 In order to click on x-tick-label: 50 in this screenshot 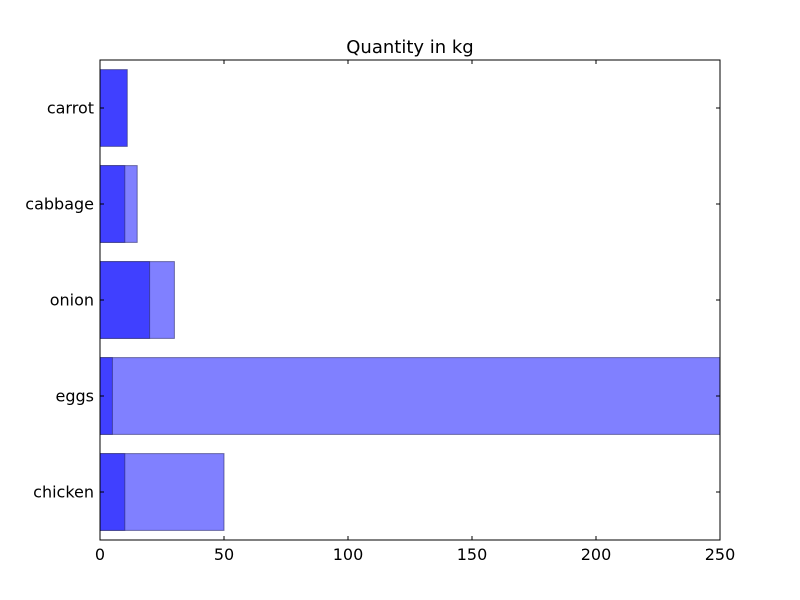, I will do `click(224, 554)`.